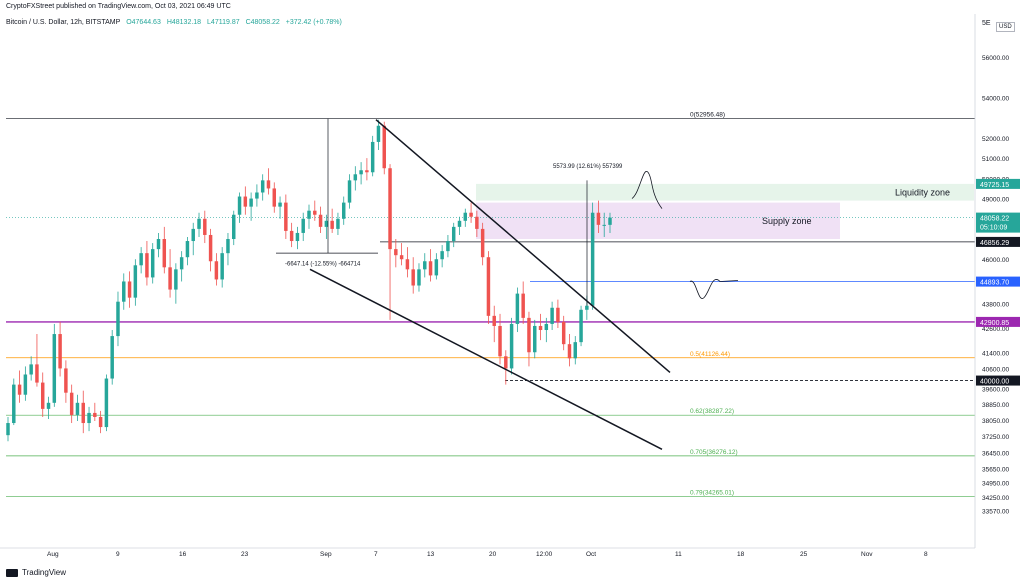  Describe the element at coordinates (995, 405) in the screenshot. I see `price-axis-tick: 38850.00` at that location.